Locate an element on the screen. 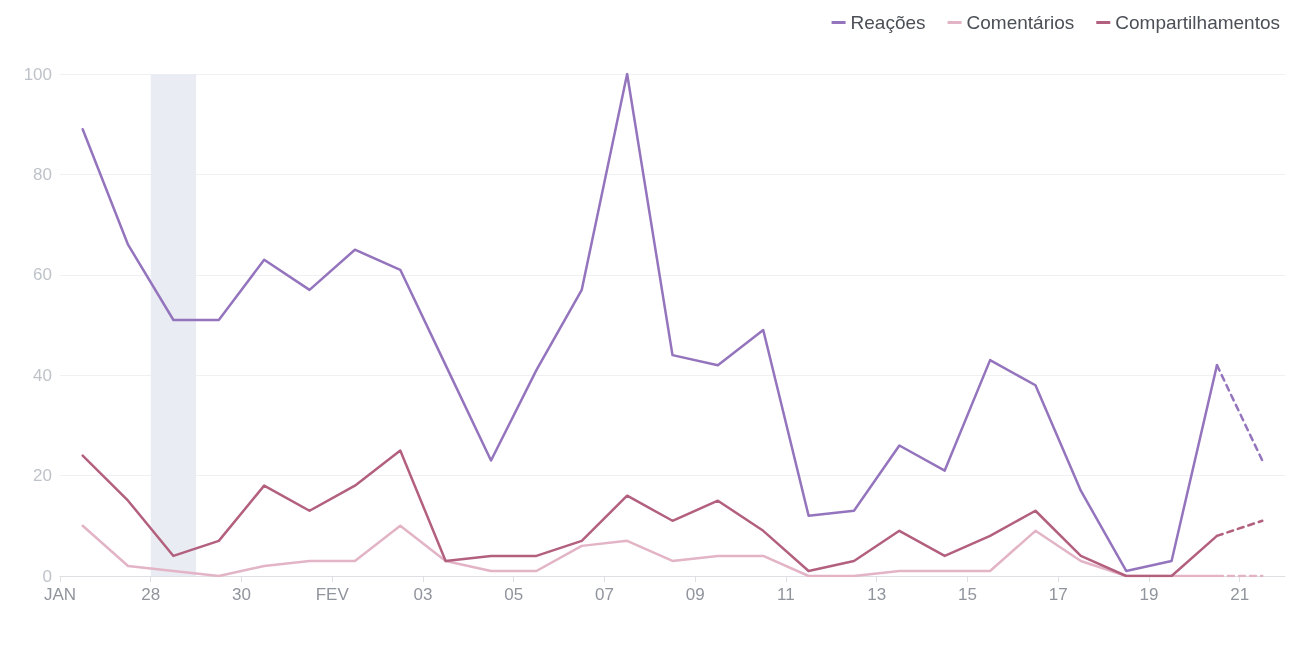 This screenshot has width=1291, height=656. x-tick-label: 05 is located at coordinates (514, 594).